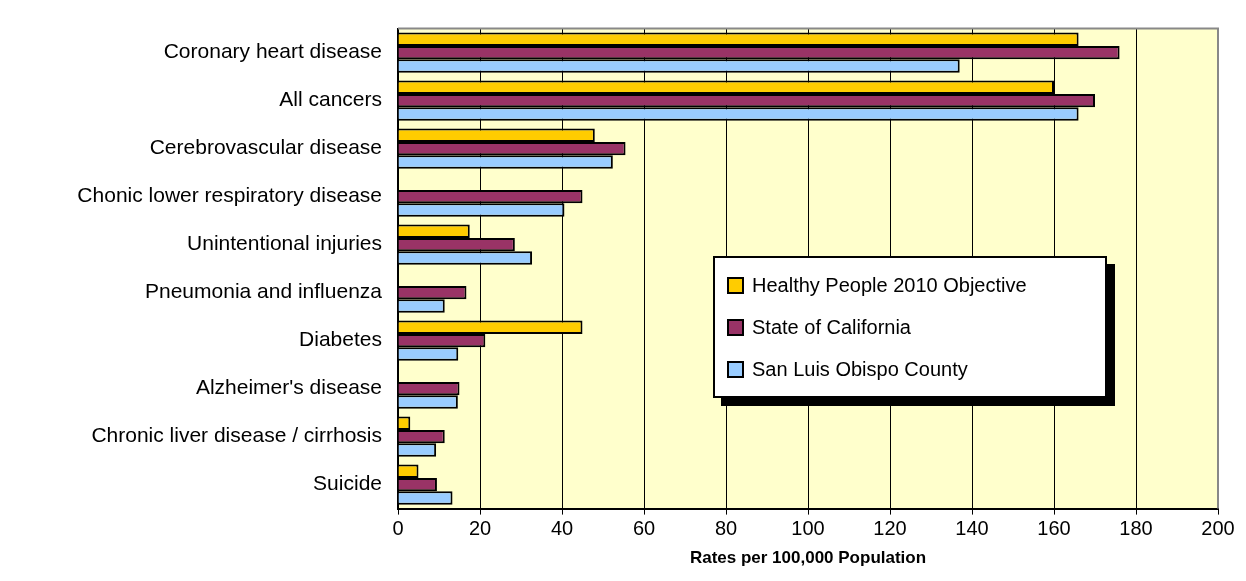 The height and width of the screenshot is (581, 1246). What do you see at coordinates (1218, 528) in the screenshot?
I see `x-tick-label: 200` at bounding box center [1218, 528].